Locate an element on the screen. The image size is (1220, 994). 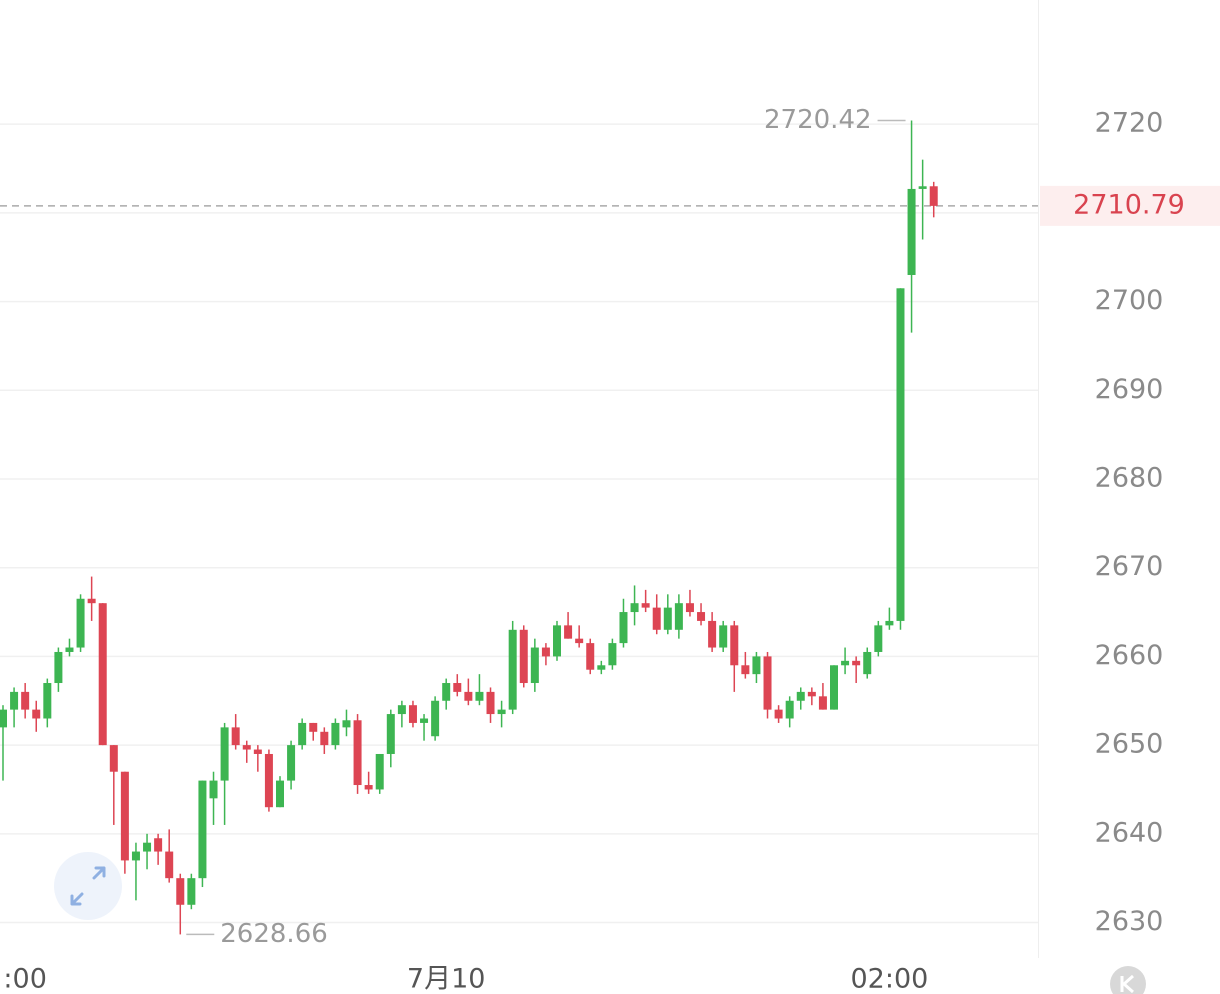
y-tick-label: 2640 is located at coordinates (1129, 832).